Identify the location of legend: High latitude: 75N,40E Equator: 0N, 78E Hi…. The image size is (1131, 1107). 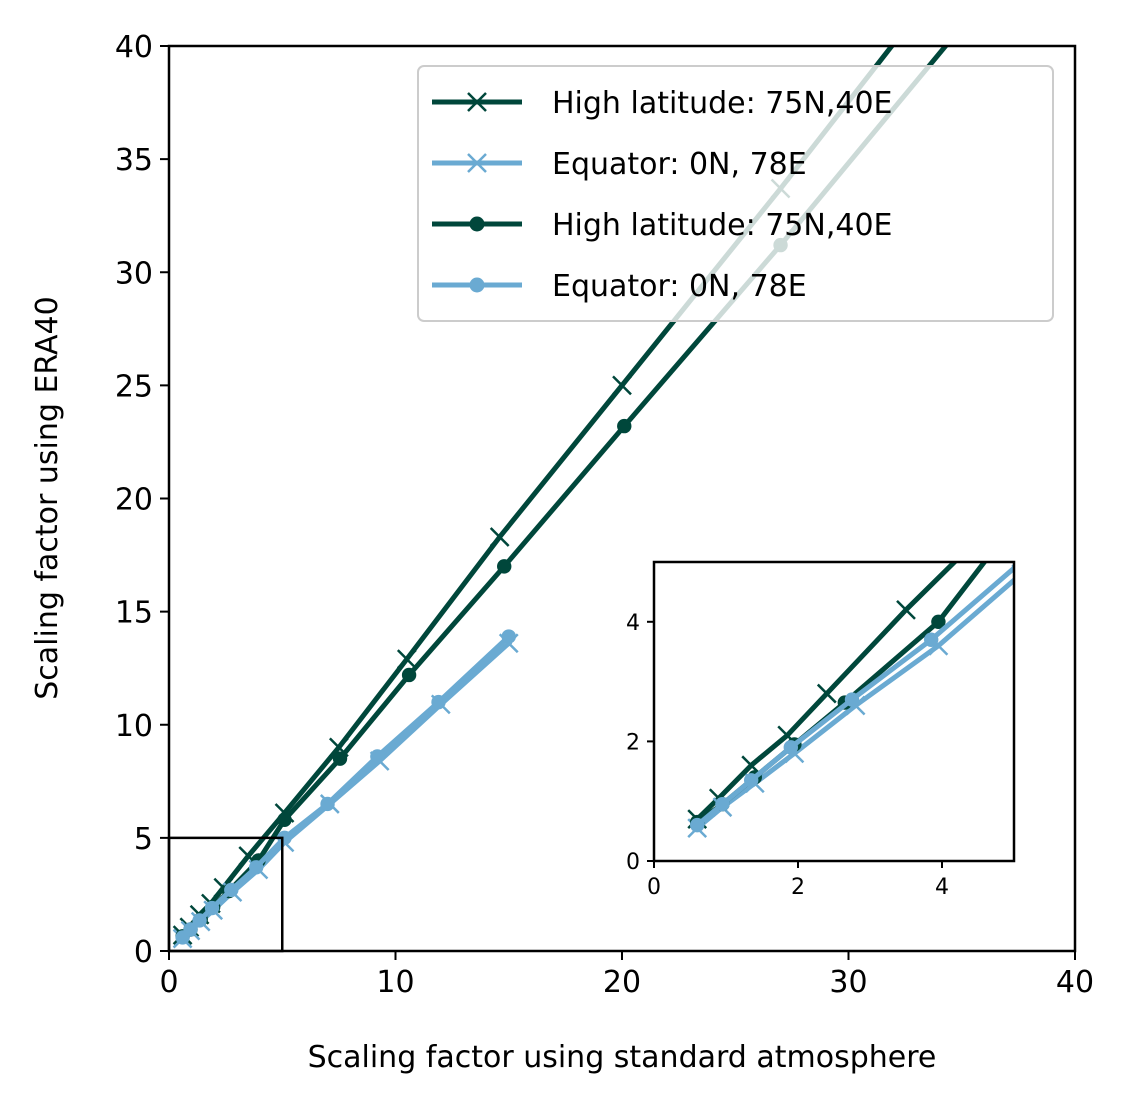
(735, 193).